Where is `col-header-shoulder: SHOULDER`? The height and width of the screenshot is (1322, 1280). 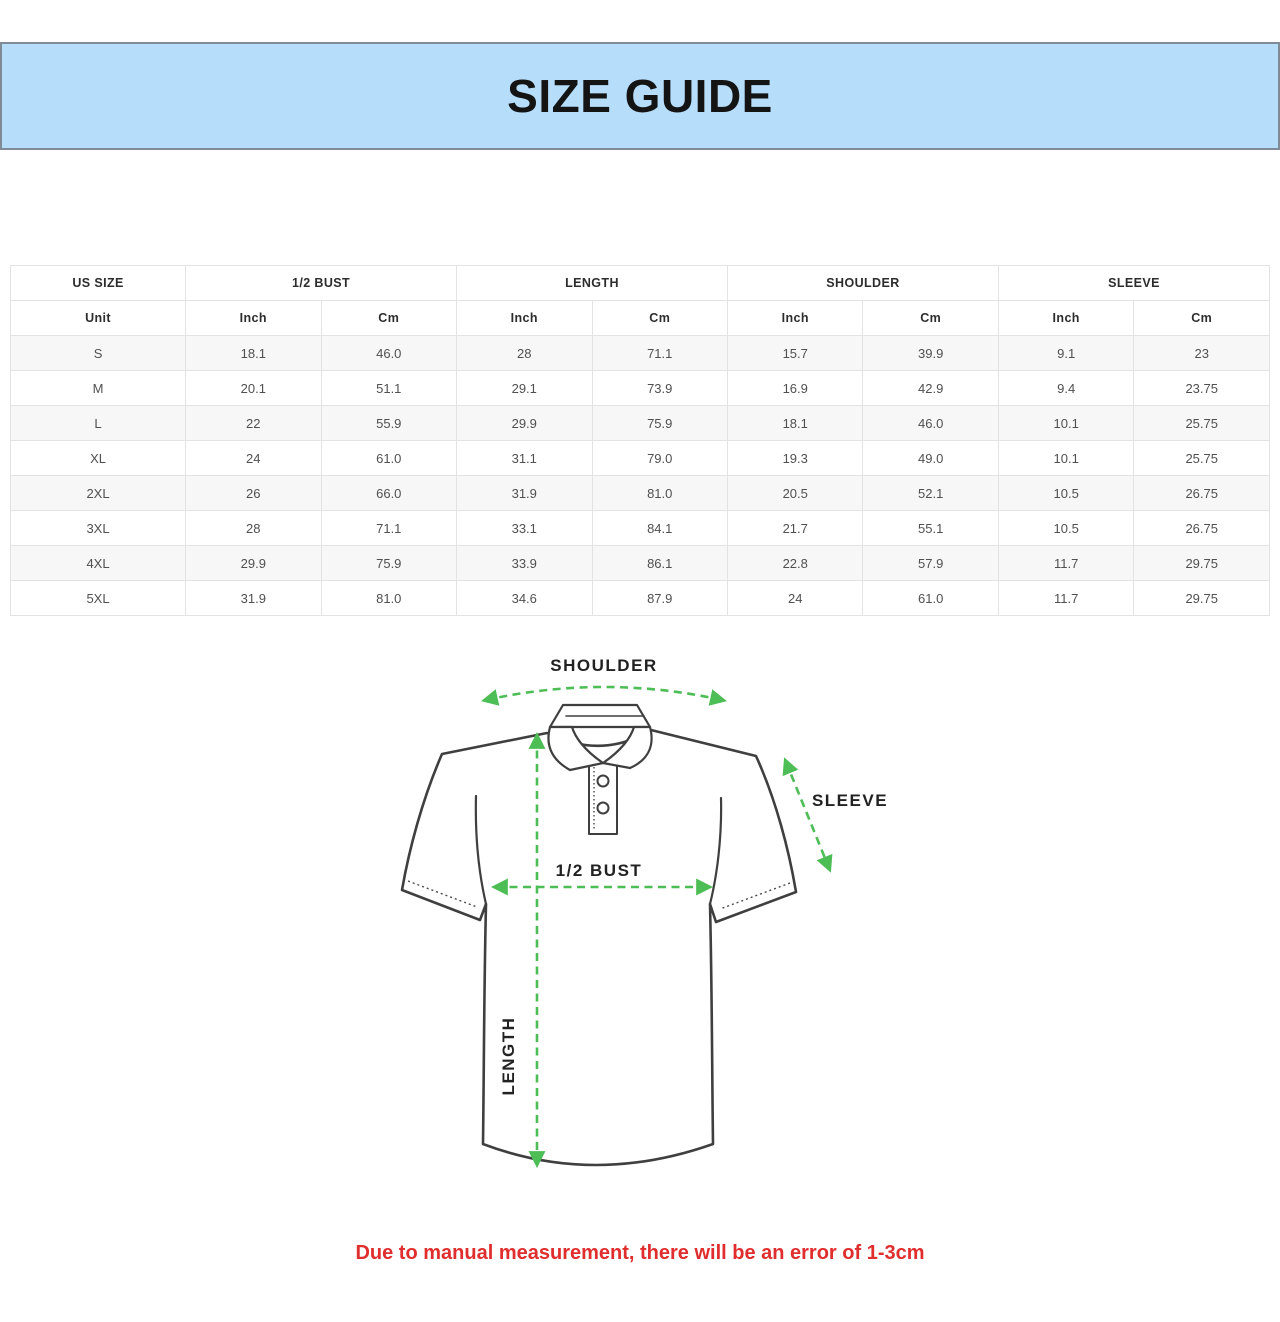
col-header-shoulder: SHOULDER is located at coordinates (862, 283).